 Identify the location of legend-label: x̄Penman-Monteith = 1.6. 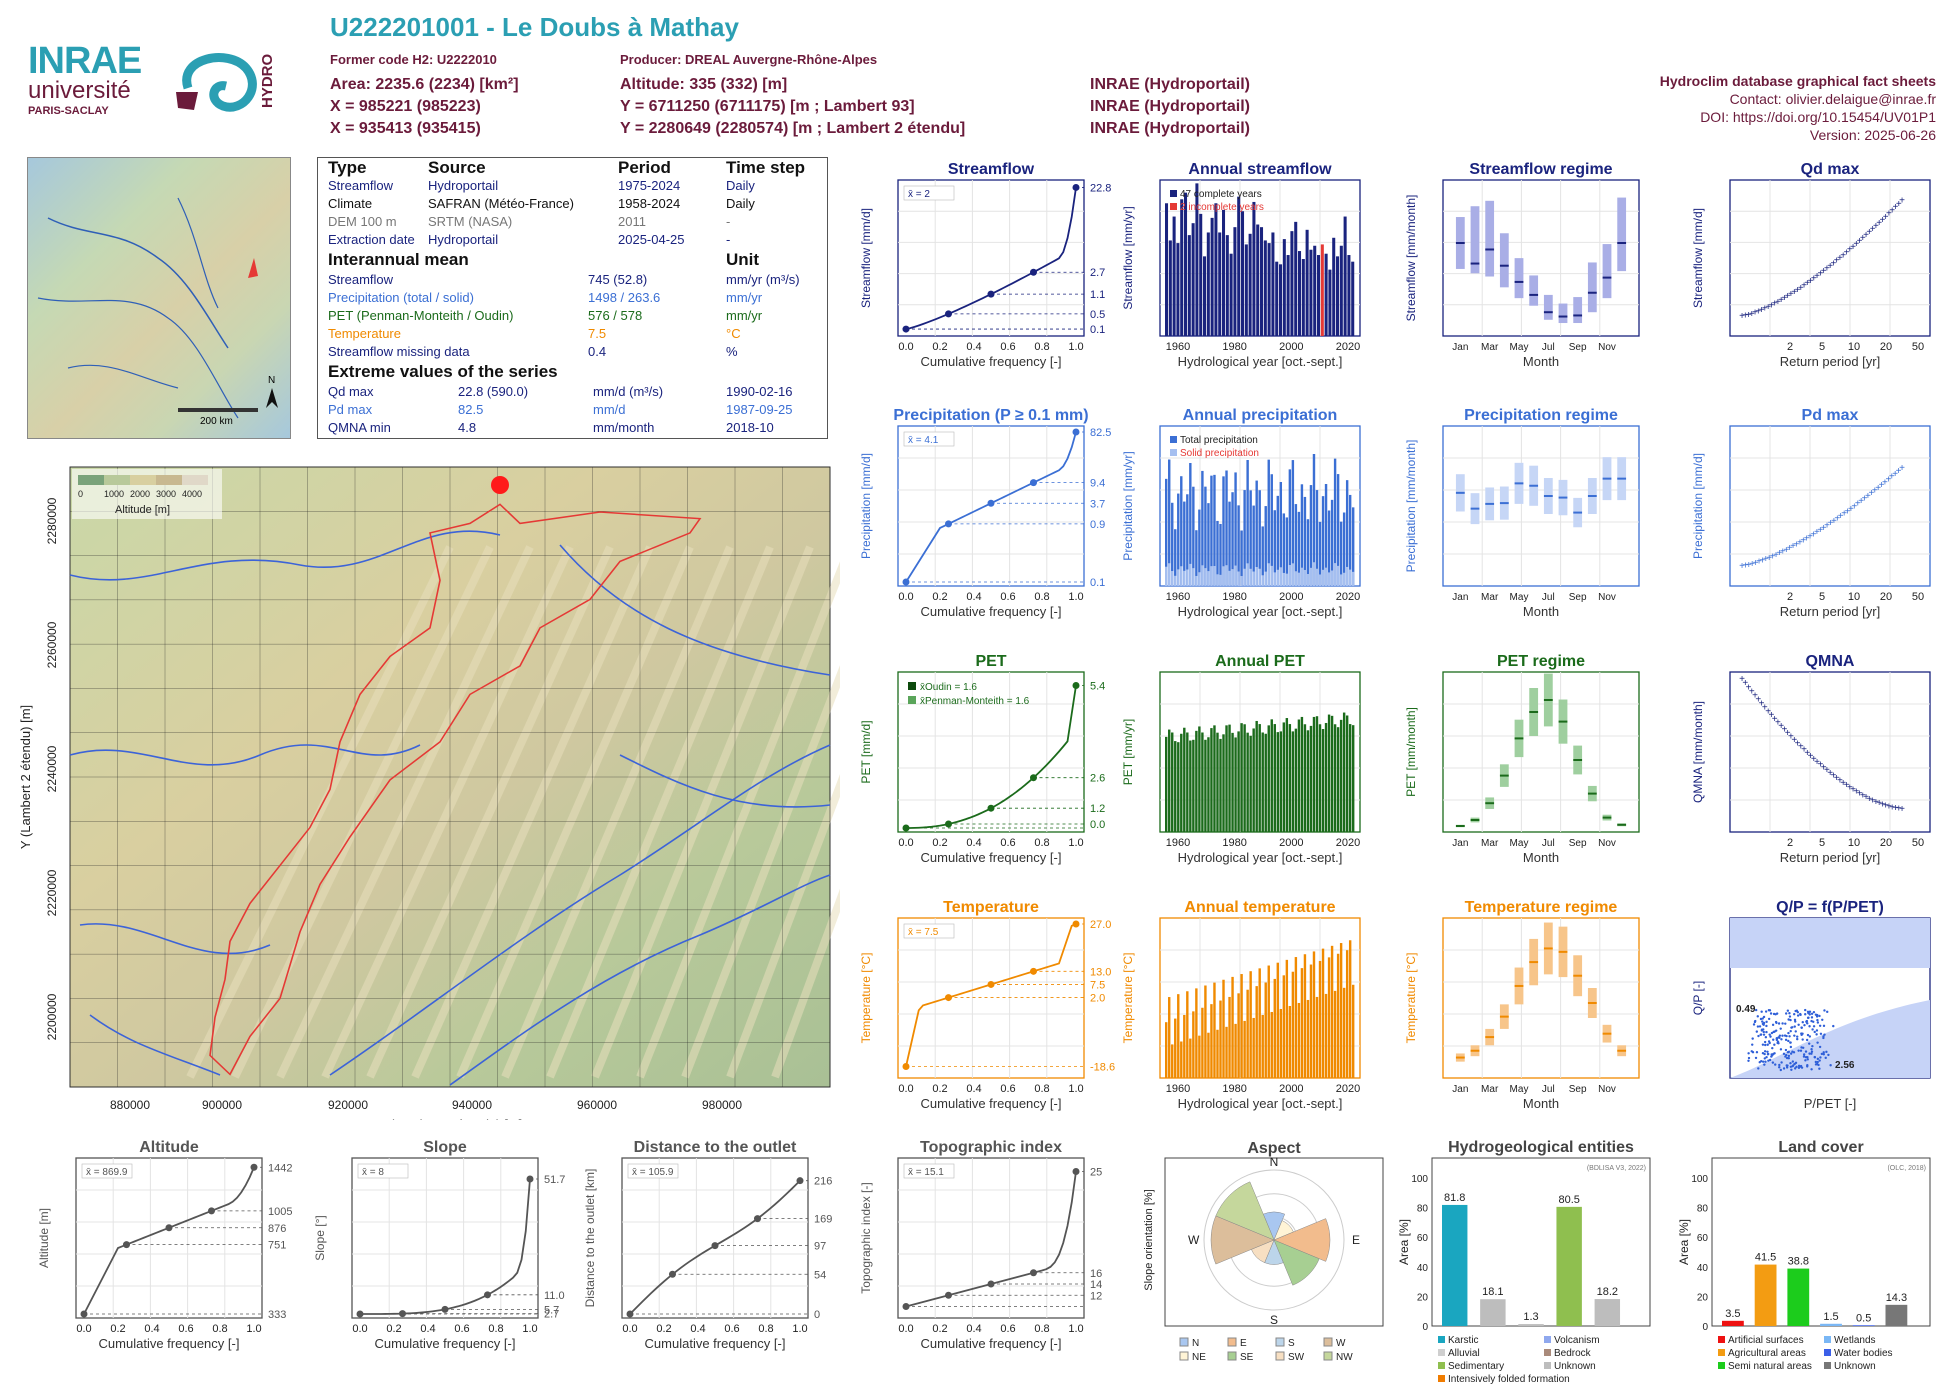
(975, 701).